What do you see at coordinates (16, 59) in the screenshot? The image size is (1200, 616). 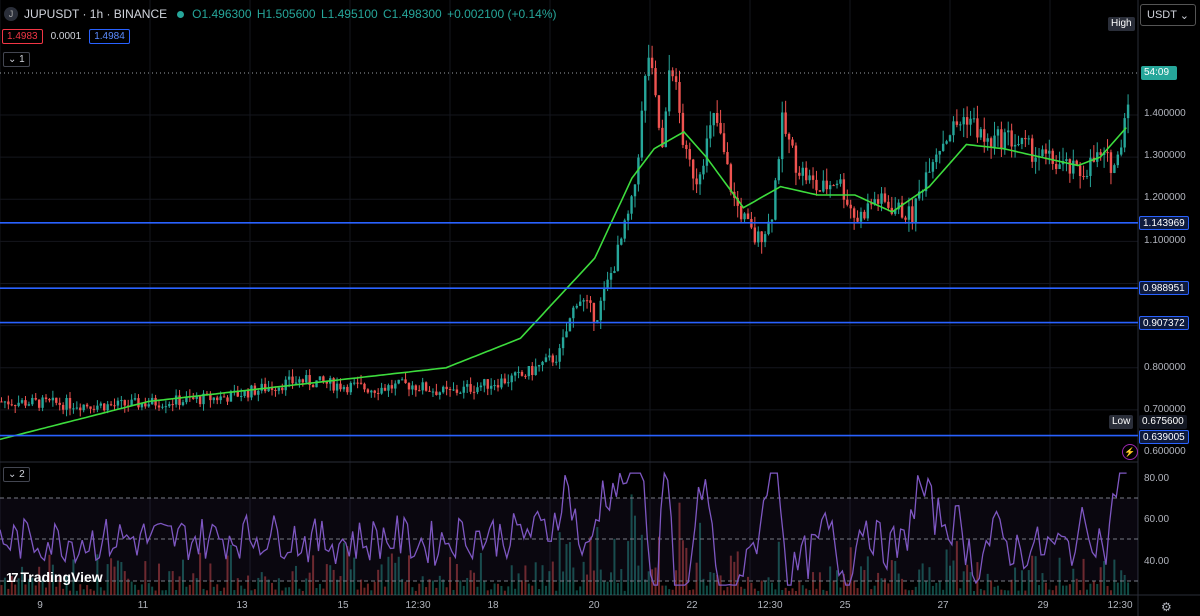 I see `pane1-collapse-button: ⌄ 1` at bounding box center [16, 59].